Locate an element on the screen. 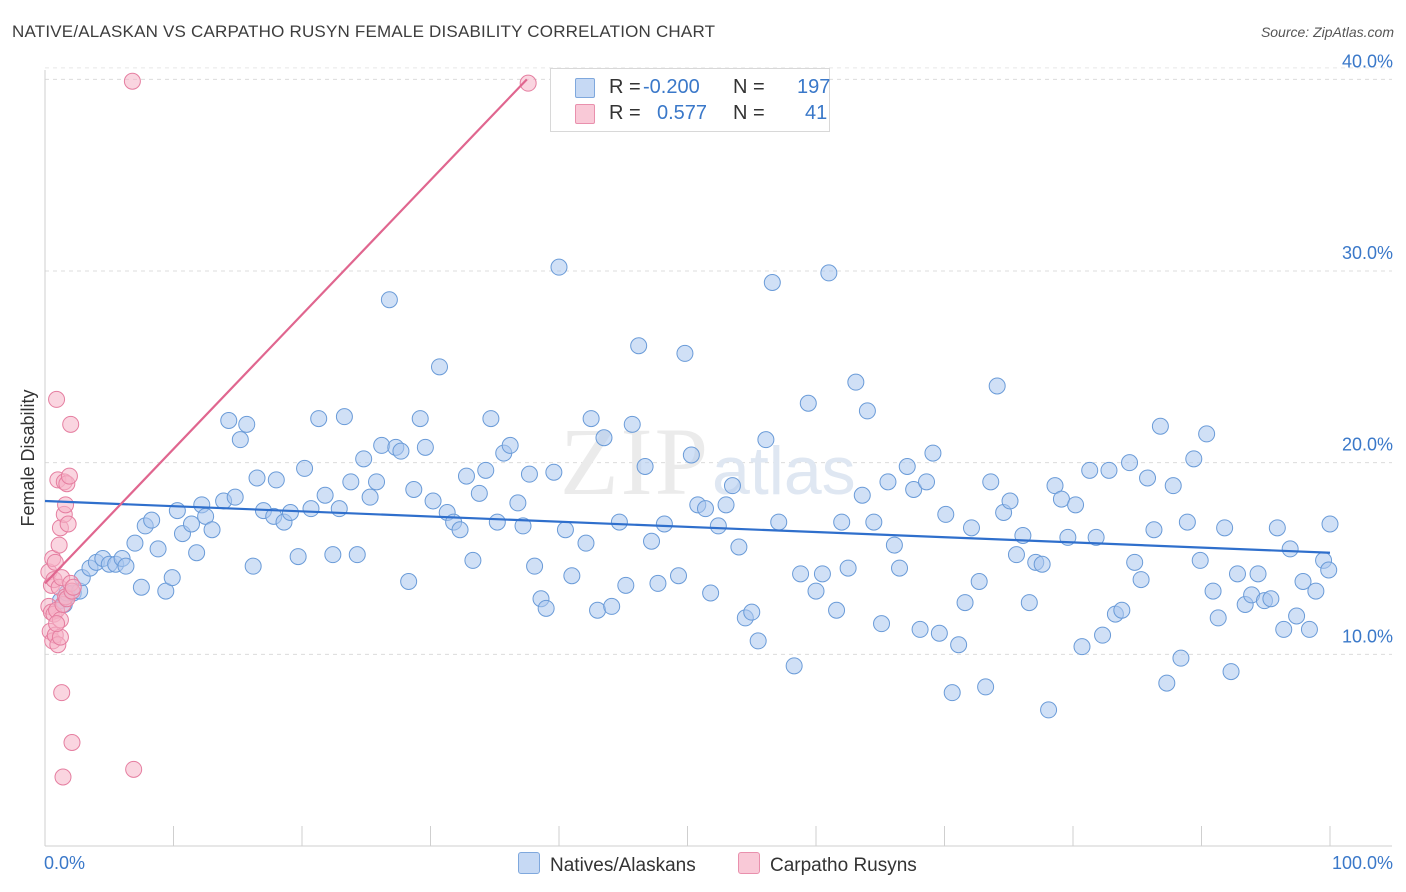 This screenshot has height=892, width=1406. bottom-legend-natives: Natives/Alaskans is located at coordinates (607, 864).